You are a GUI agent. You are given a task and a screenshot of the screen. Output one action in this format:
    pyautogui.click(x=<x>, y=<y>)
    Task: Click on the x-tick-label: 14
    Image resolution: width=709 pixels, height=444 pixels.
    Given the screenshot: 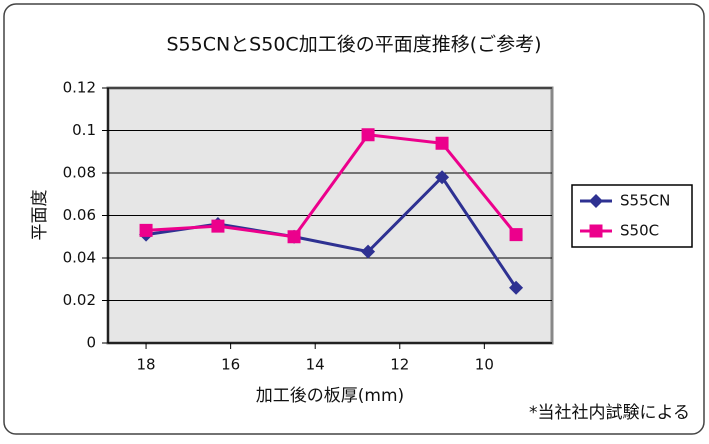 What is the action you would take?
    pyautogui.click(x=315, y=365)
    